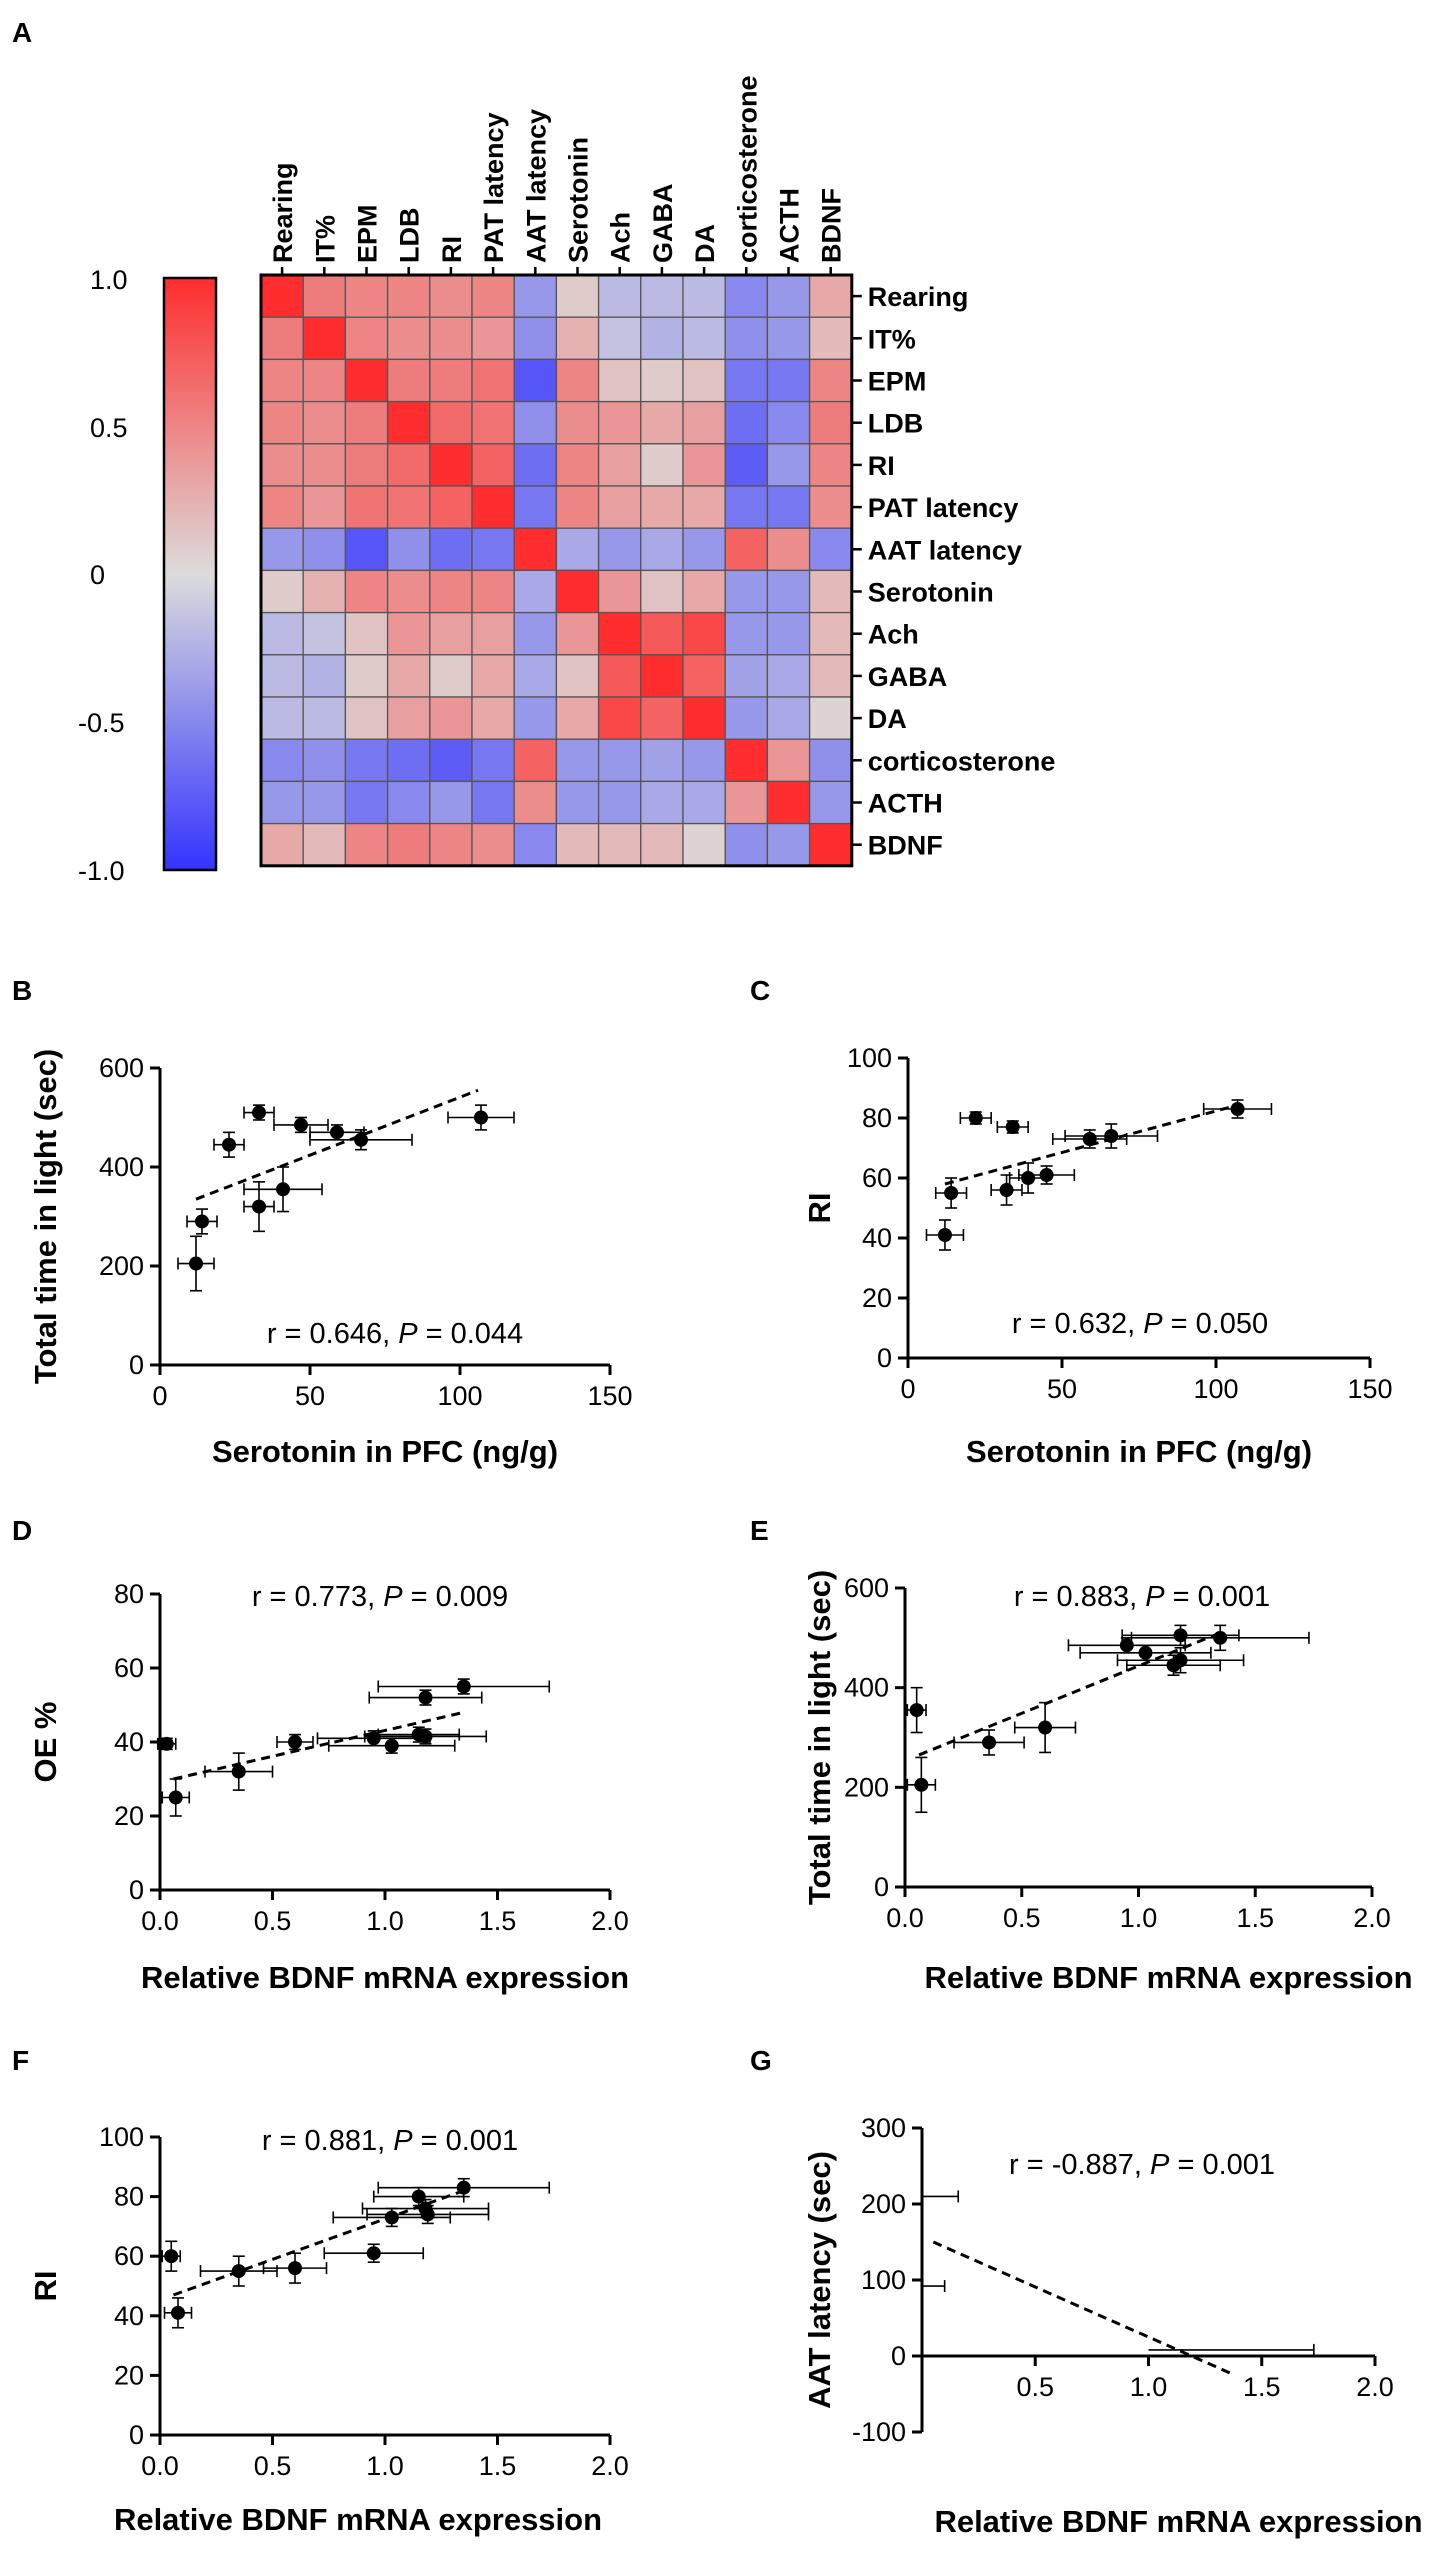  What do you see at coordinates (819, 1737) in the screenshot?
I see `y-axis-label: Total time in light (sec)` at bounding box center [819, 1737].